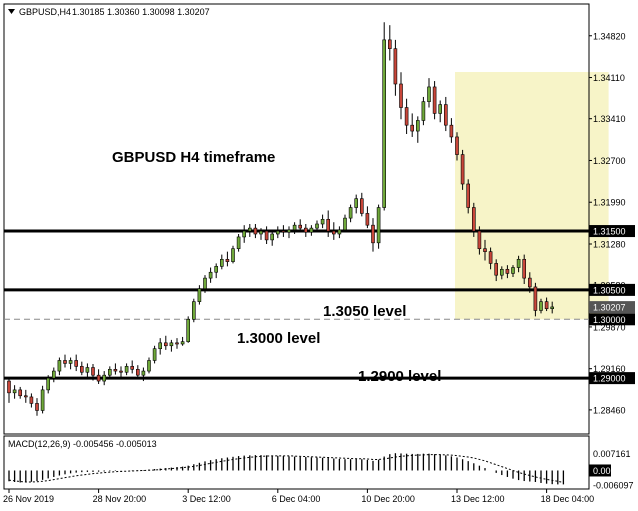 The image size is (638, 511). I want to click on price-tick-label: 1.32700, so click(609, 161).